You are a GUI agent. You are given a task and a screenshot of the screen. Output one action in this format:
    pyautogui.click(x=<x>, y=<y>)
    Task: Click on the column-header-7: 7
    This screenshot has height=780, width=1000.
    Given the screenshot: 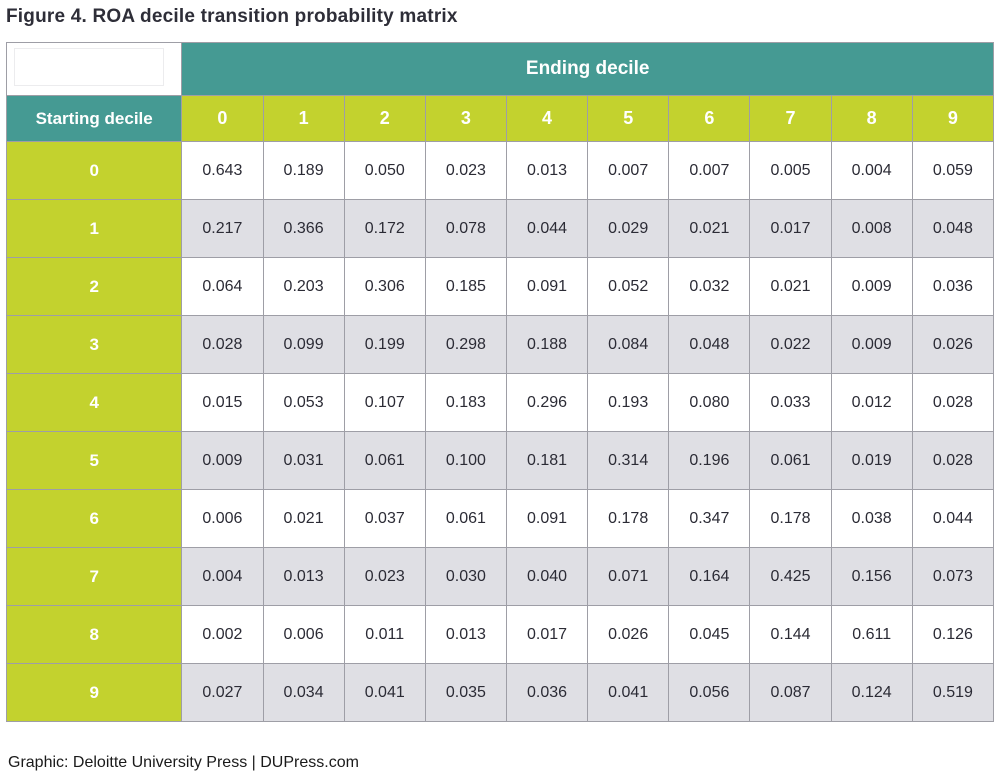 What is the action you would take?
    pyautogui.click(x=790, y=118)
    